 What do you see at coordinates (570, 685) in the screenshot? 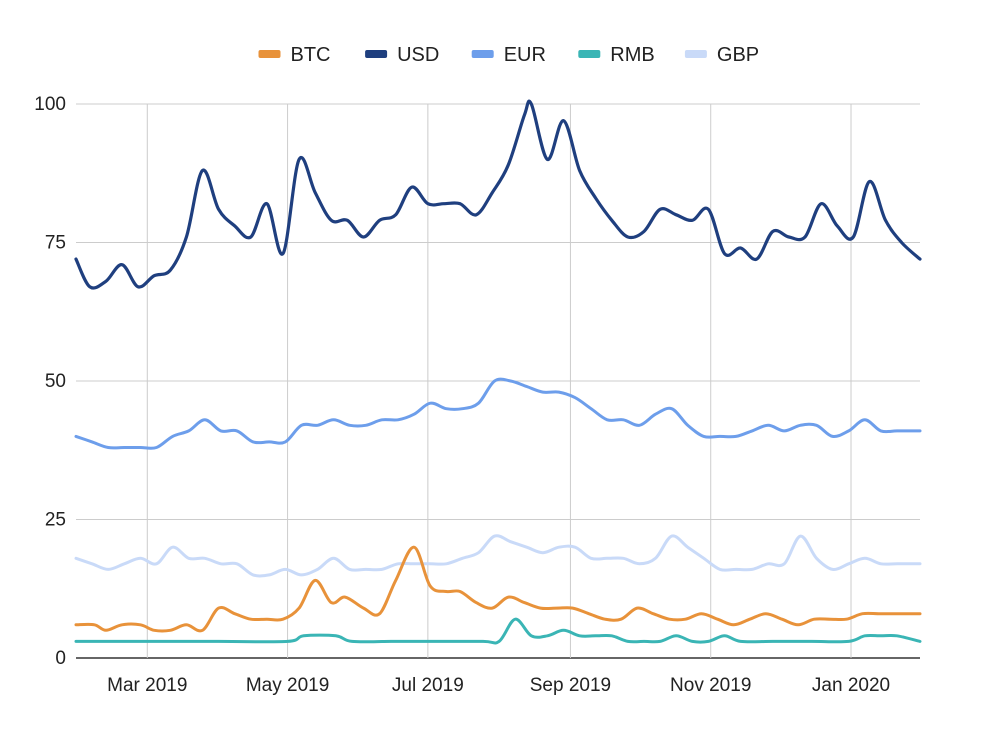
I see `x-tick-label: Sep 2019` at bounding box center [570, 685].